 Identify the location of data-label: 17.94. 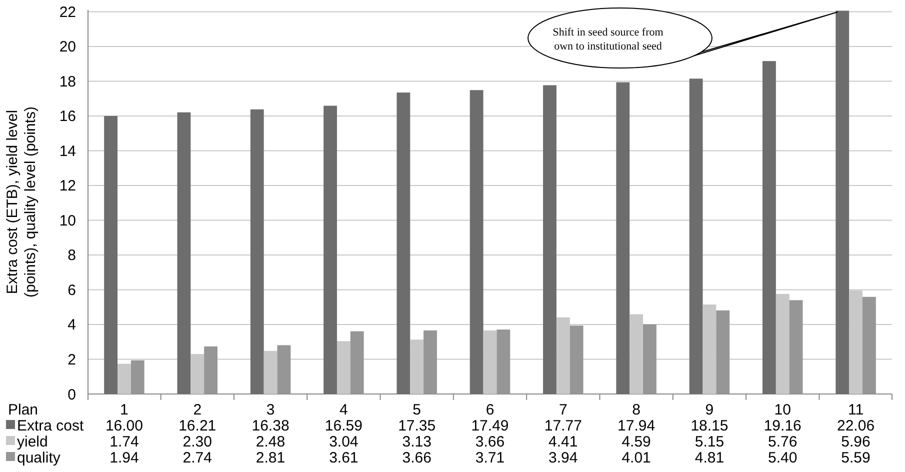
(637, 425).